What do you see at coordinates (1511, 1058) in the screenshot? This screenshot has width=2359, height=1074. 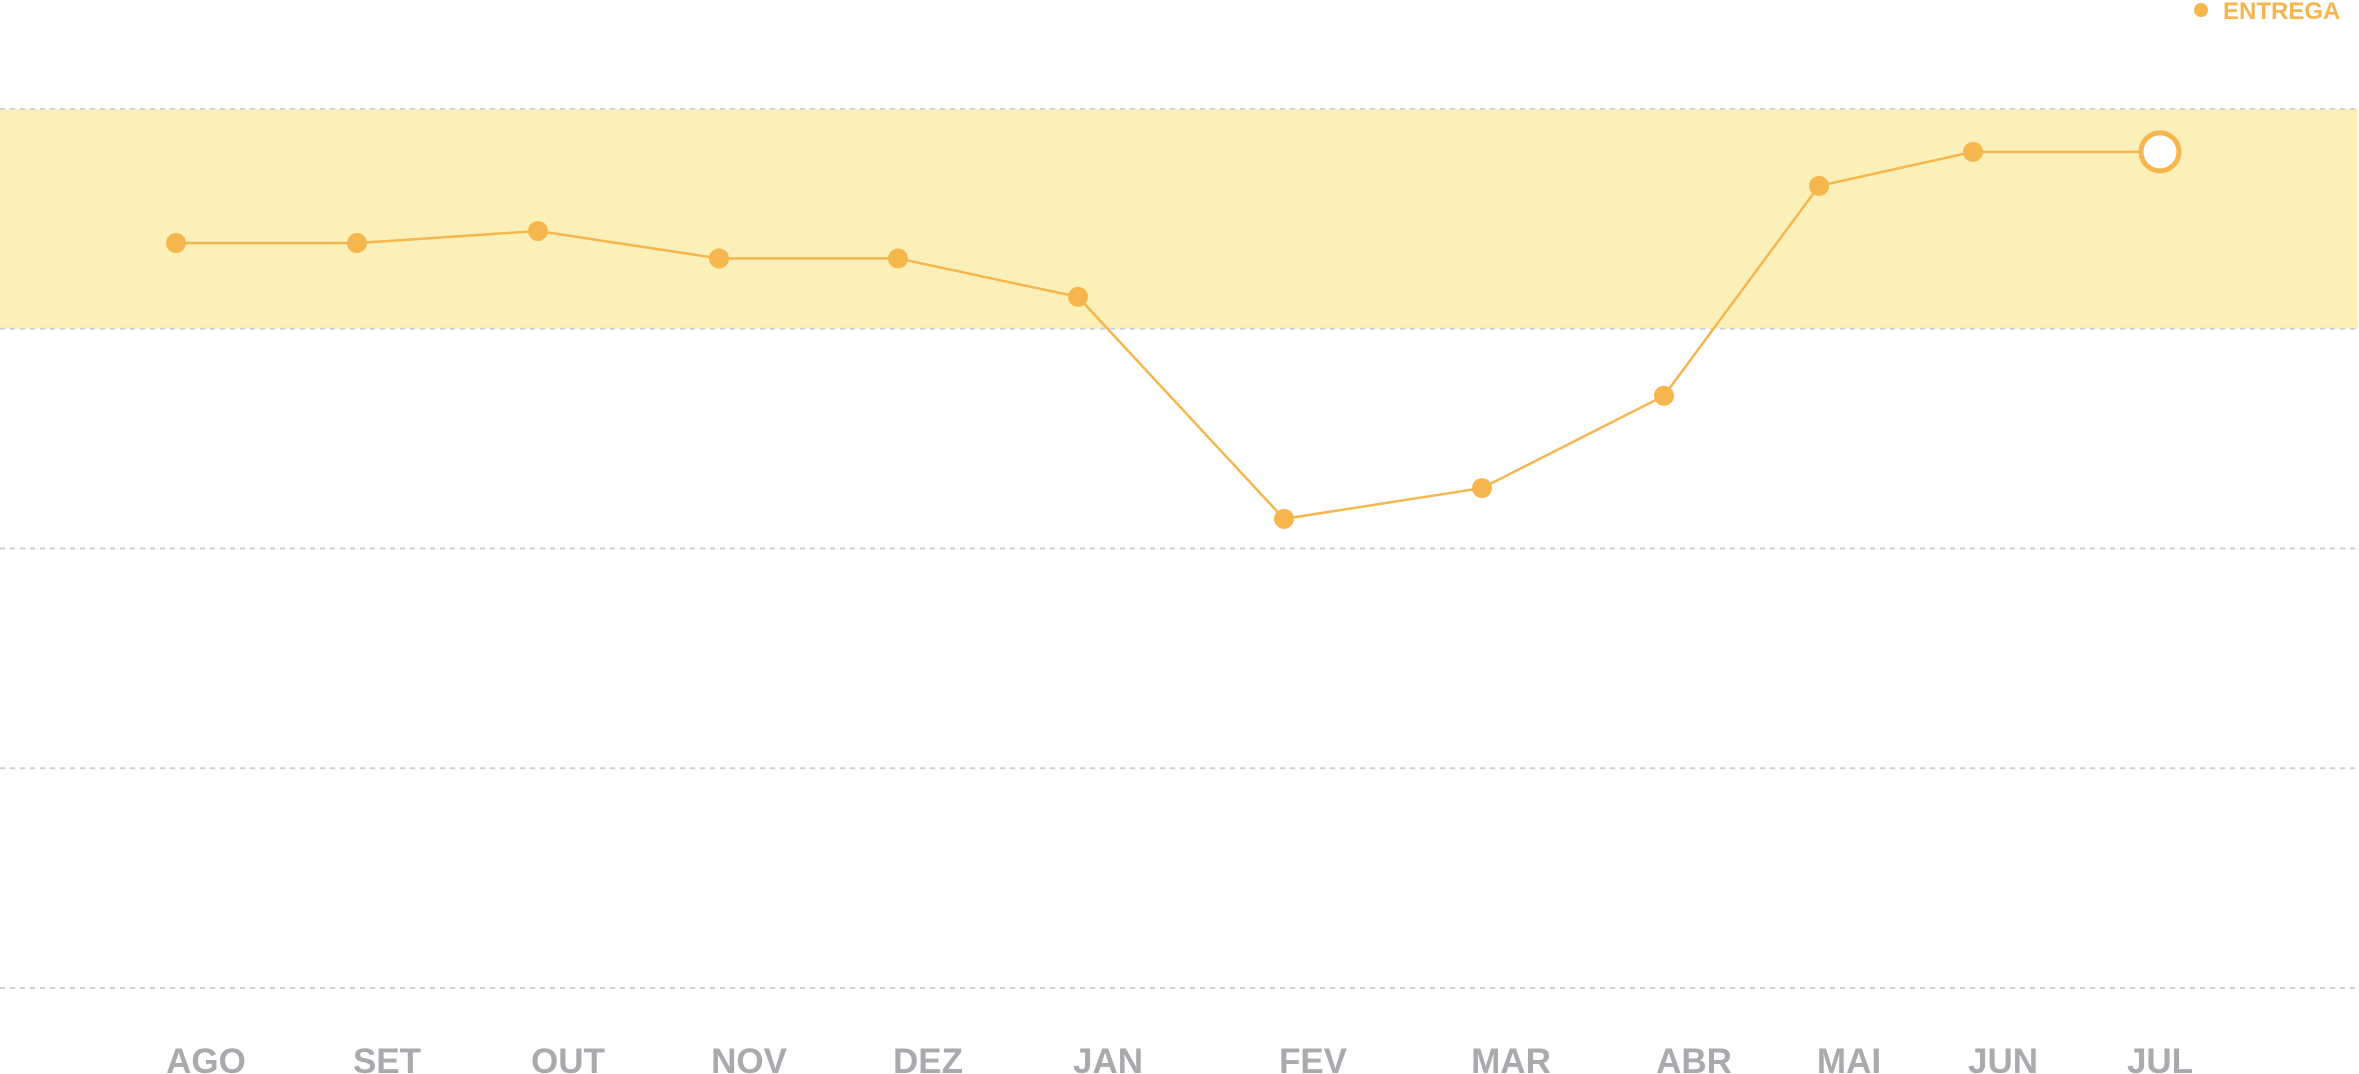 I see `x-tick-label: MAR` at bounding box center [1511, 1058].